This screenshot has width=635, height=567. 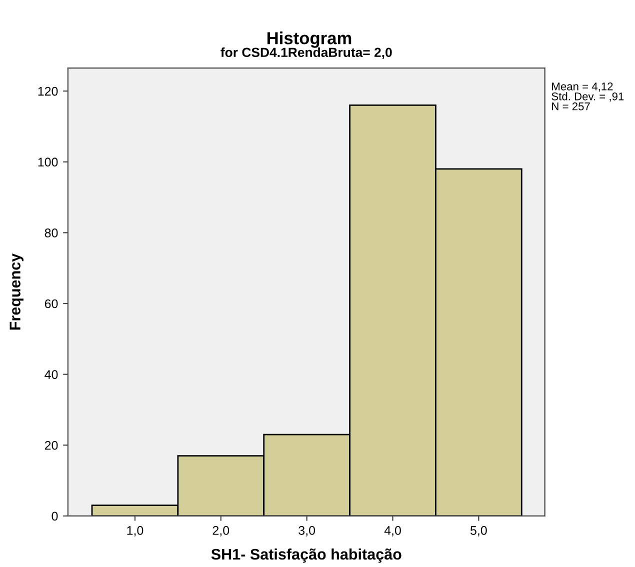 What do you see at coordinates (588, 96) in the screenshot?
I see `text: Mean = 4,12 Std. Dev. = ,91 N = 257` at bounding box center [588, 96].